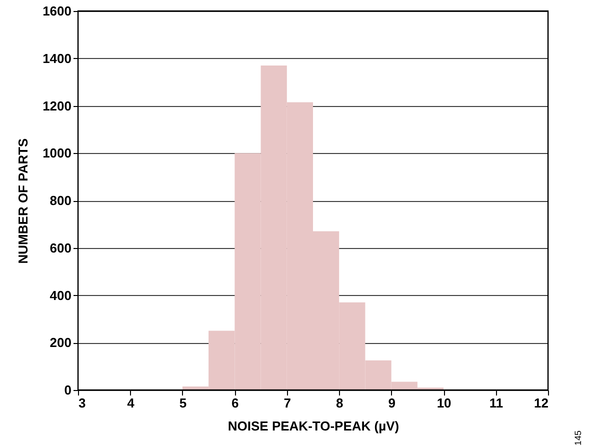 Image resolution: width=589 pixels, height=448 pixels. I want to click on x-tick-label: 5, so click(183, 403).